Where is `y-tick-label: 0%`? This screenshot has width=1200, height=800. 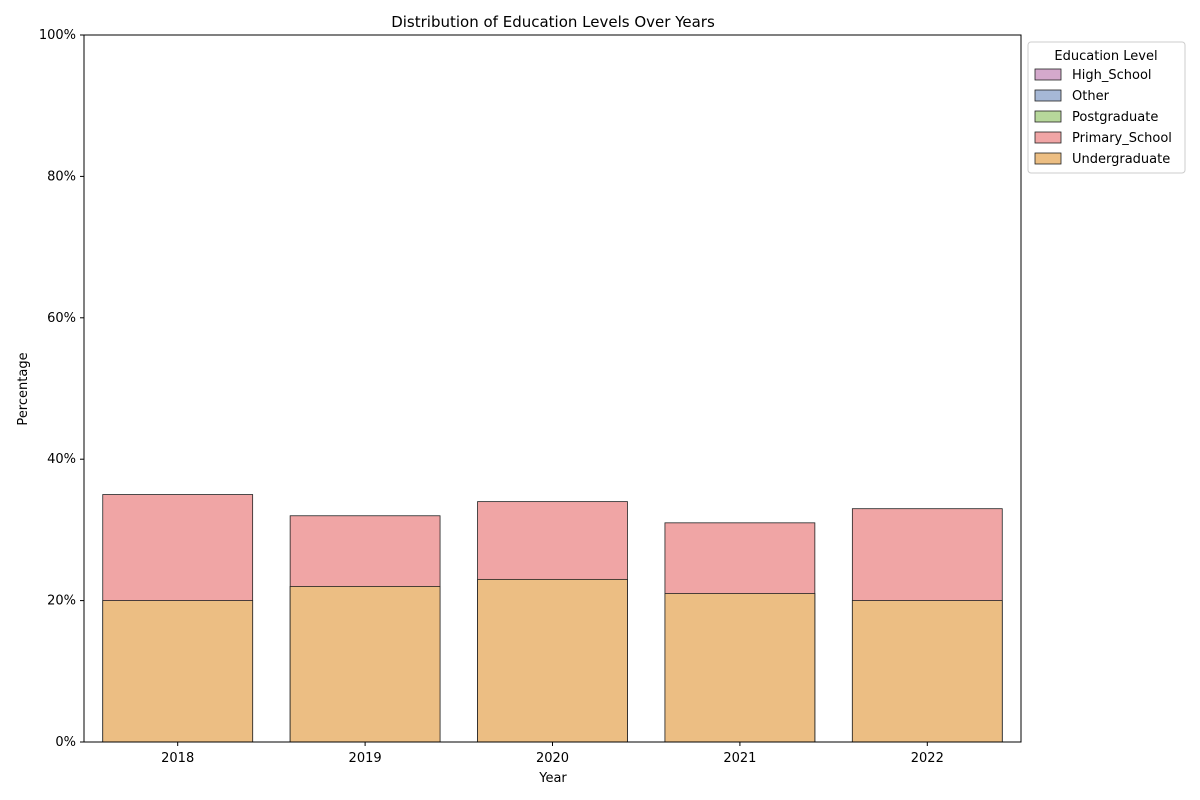 y-tick-label: 0% is located at coordinates (65, 742).